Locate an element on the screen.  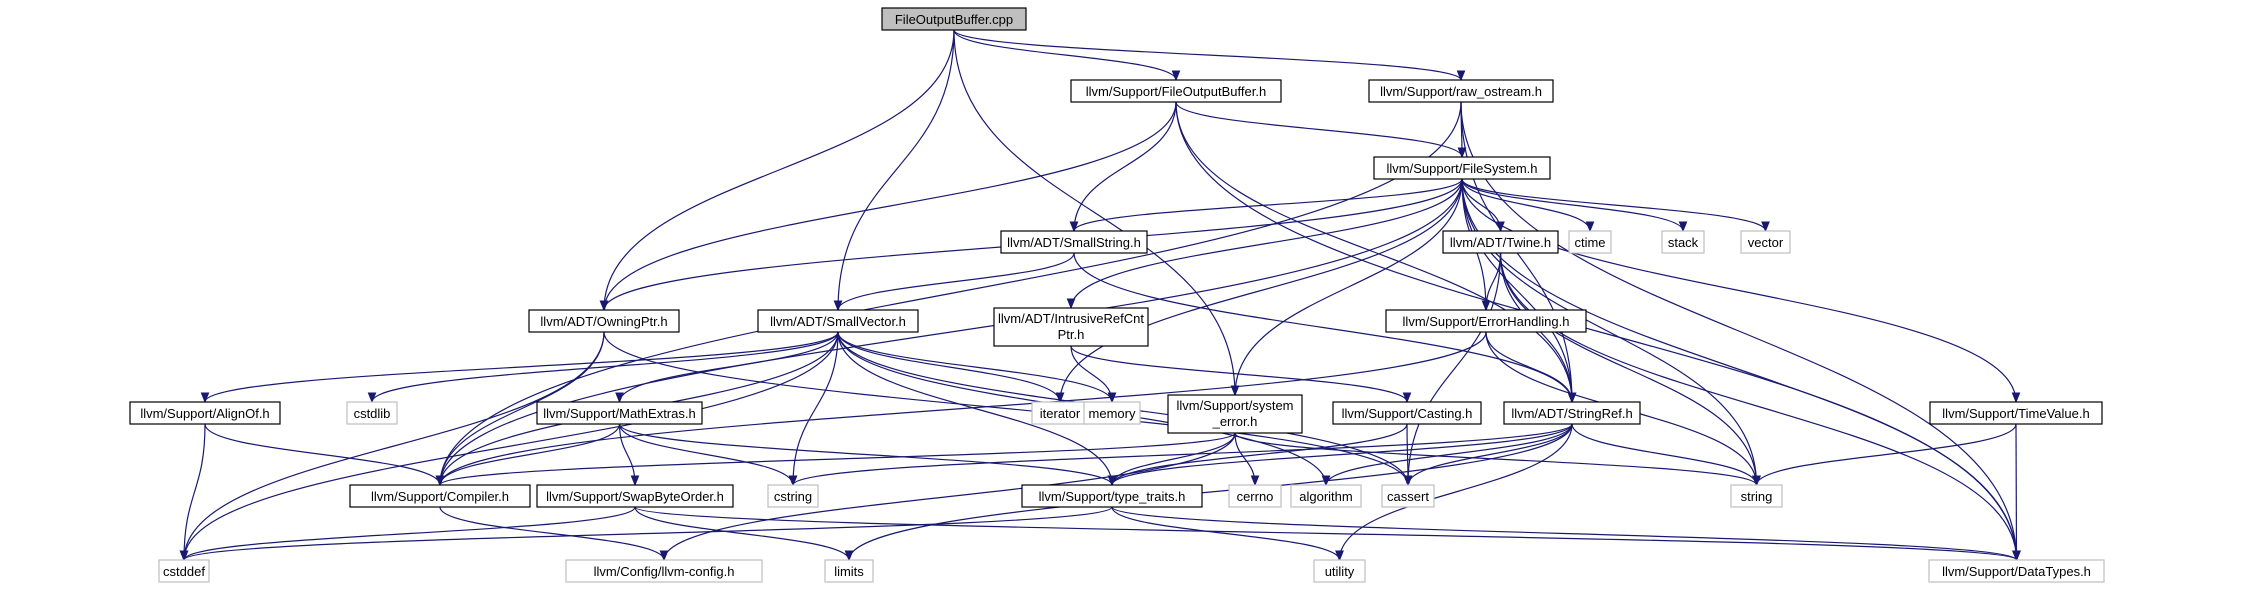
node-label-llvmconfig: llvm/Config/llvm-config.h is located at coordinates (664, 571).